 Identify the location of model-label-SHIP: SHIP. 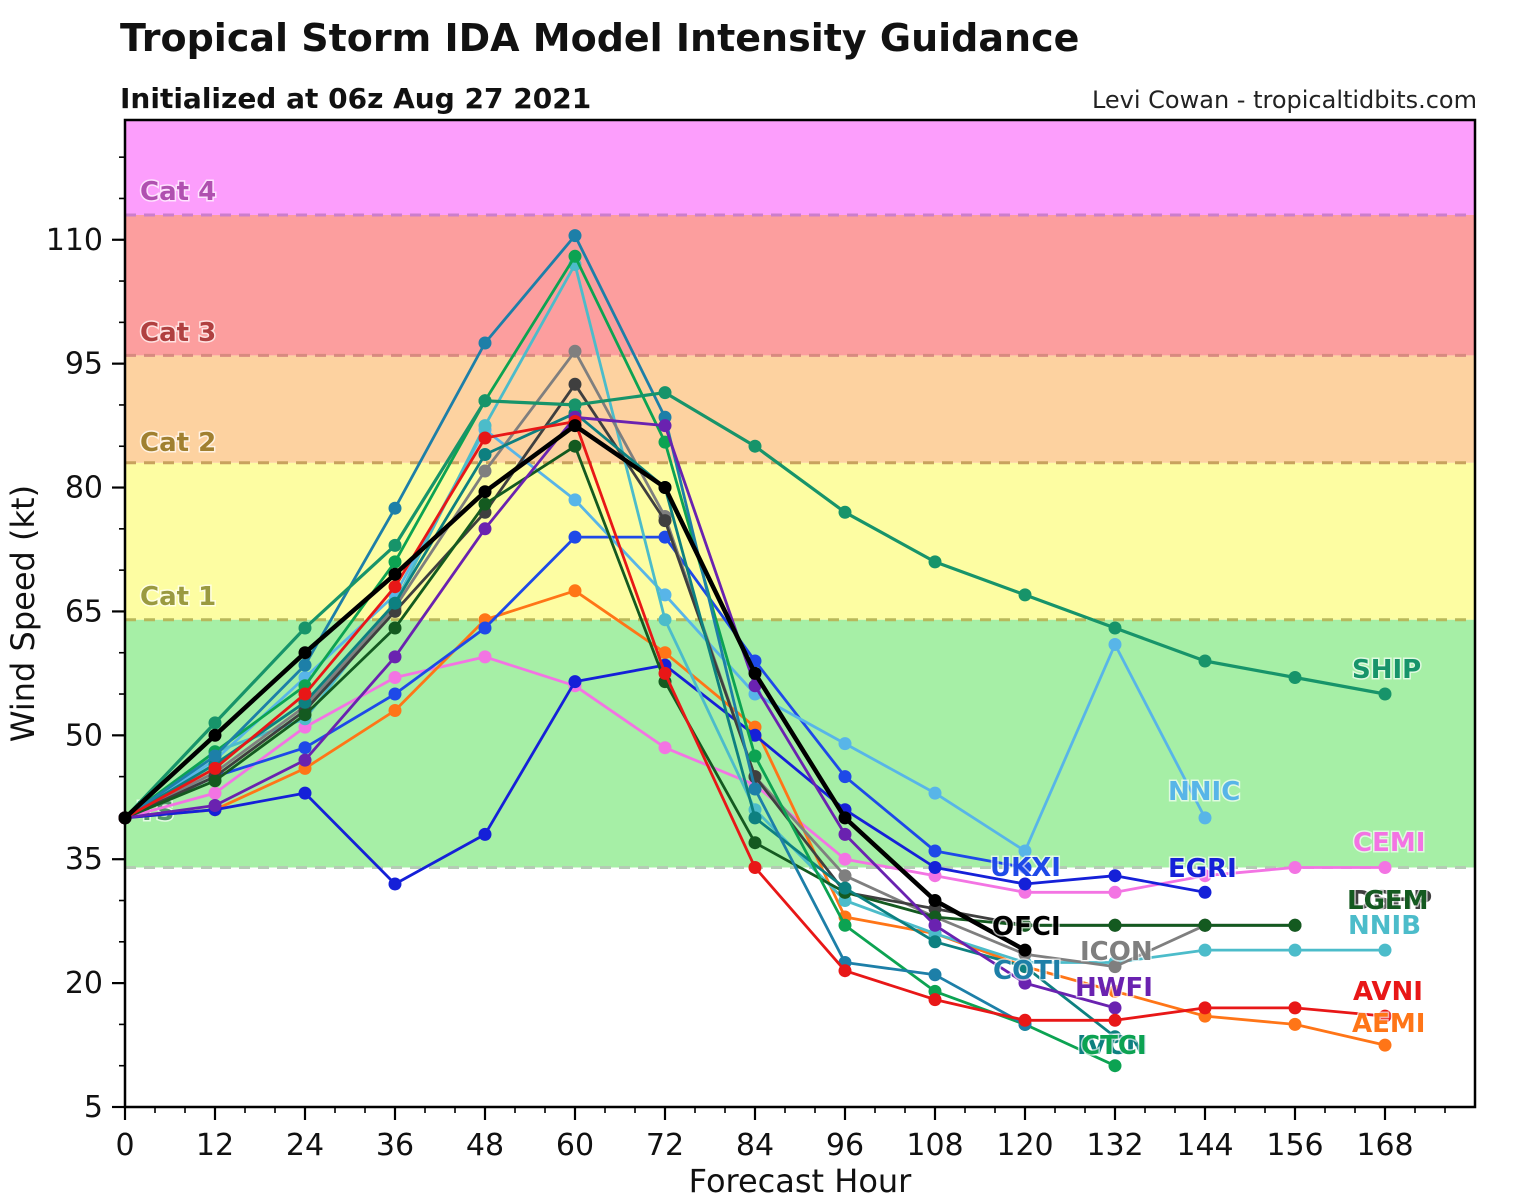
(1386, 670).